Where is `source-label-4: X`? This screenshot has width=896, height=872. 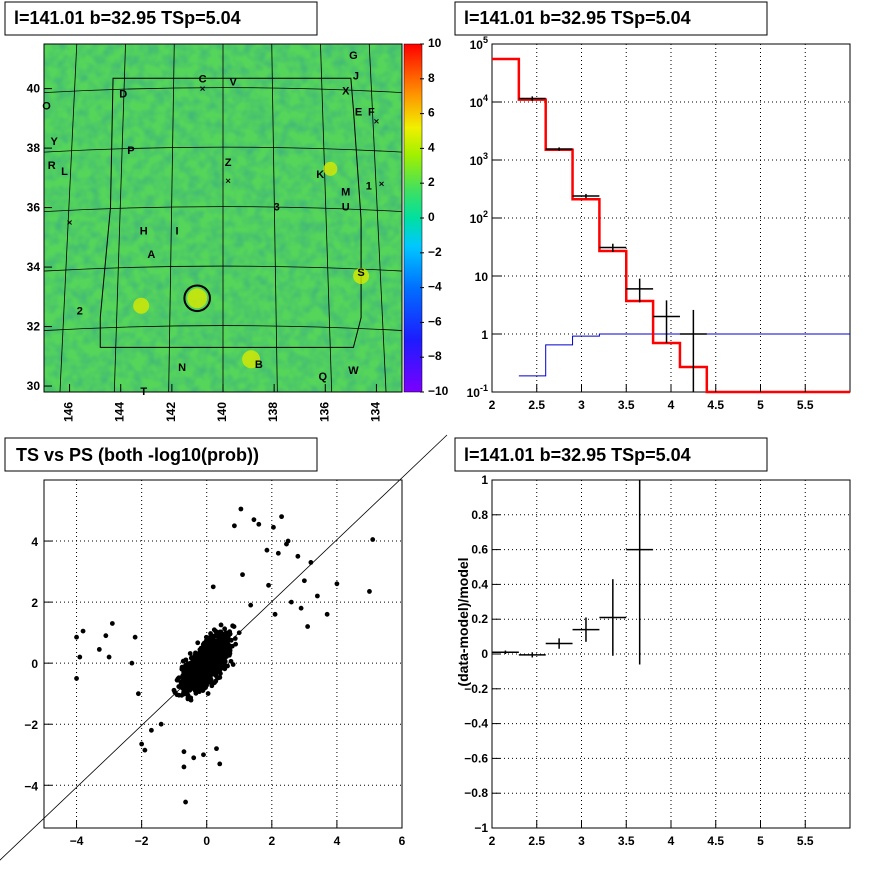
source-label-4: X is located at coordinates (346, 92).